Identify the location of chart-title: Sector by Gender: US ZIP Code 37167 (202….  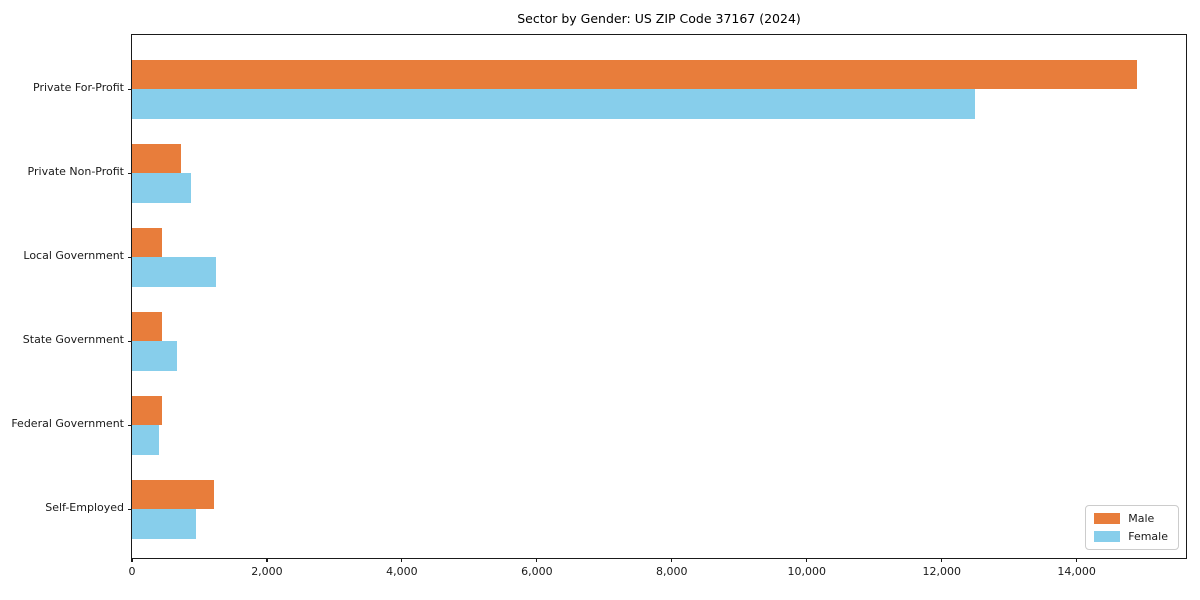
(659, 18).